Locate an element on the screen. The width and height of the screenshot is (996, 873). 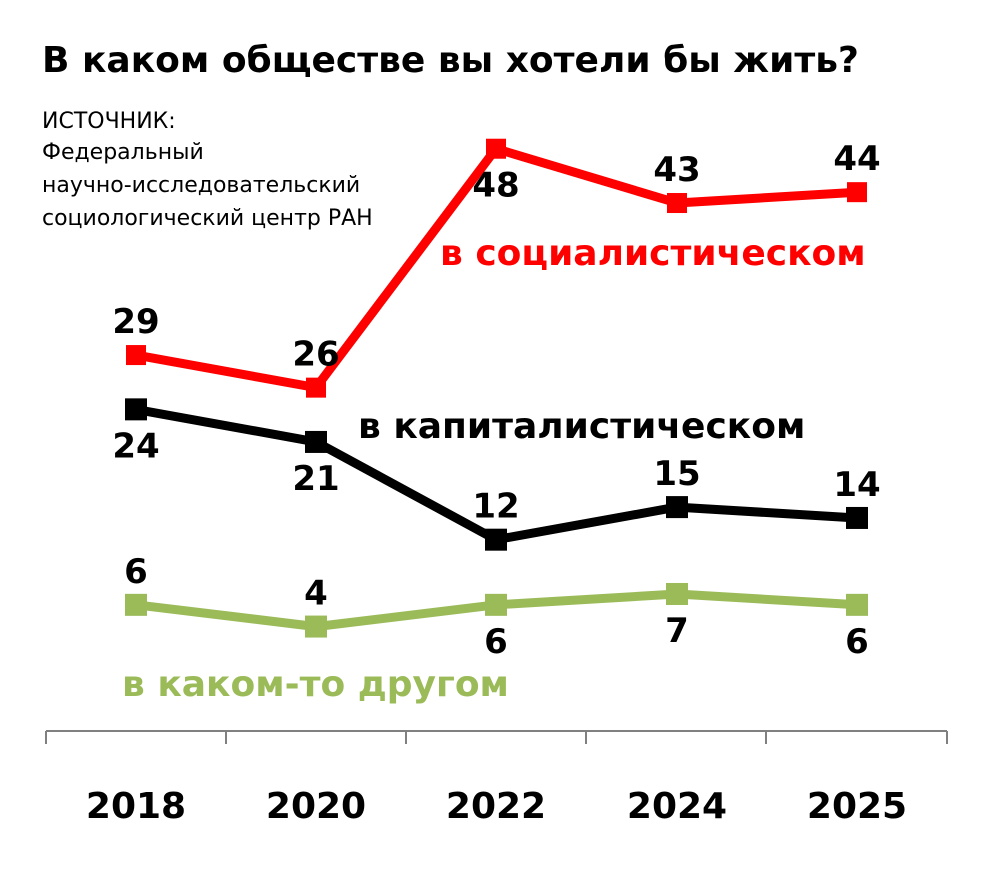
x-tick-label: 2025 is located at coordinates (857, 806).